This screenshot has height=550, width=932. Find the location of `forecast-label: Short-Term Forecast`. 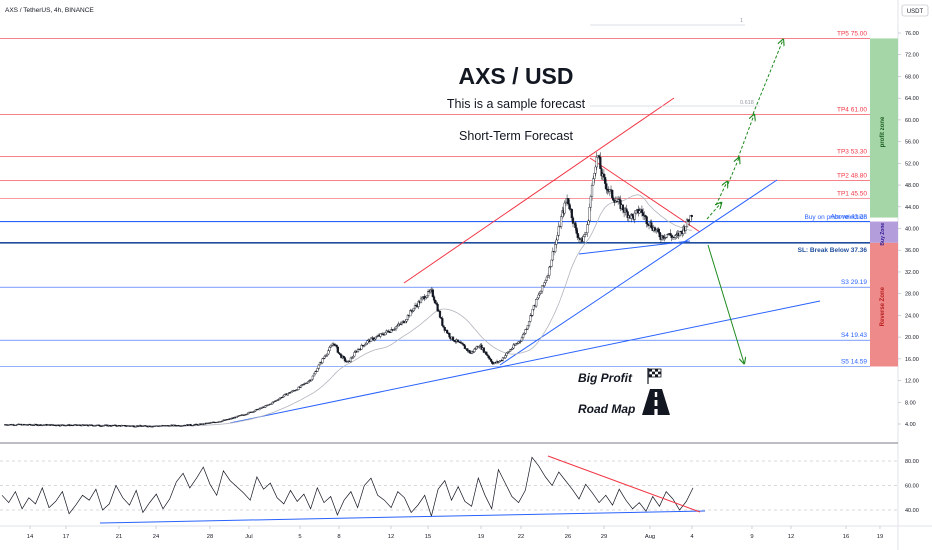

forecast-label: Short-Term Forecast is located at coordinates (516, 136).